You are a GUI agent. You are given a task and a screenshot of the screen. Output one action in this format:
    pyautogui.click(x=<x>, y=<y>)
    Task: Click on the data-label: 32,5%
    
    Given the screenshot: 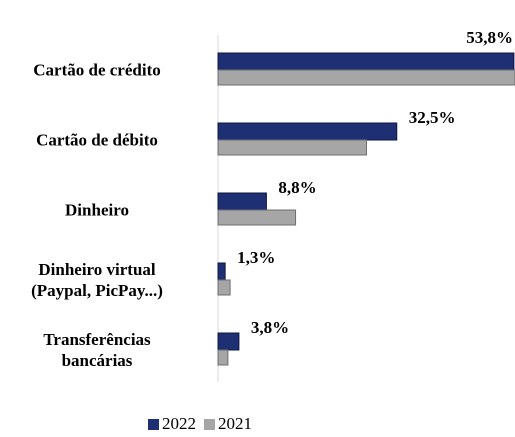 What is the action you would take?
    pyautogui.click(x=432, y=117)
    